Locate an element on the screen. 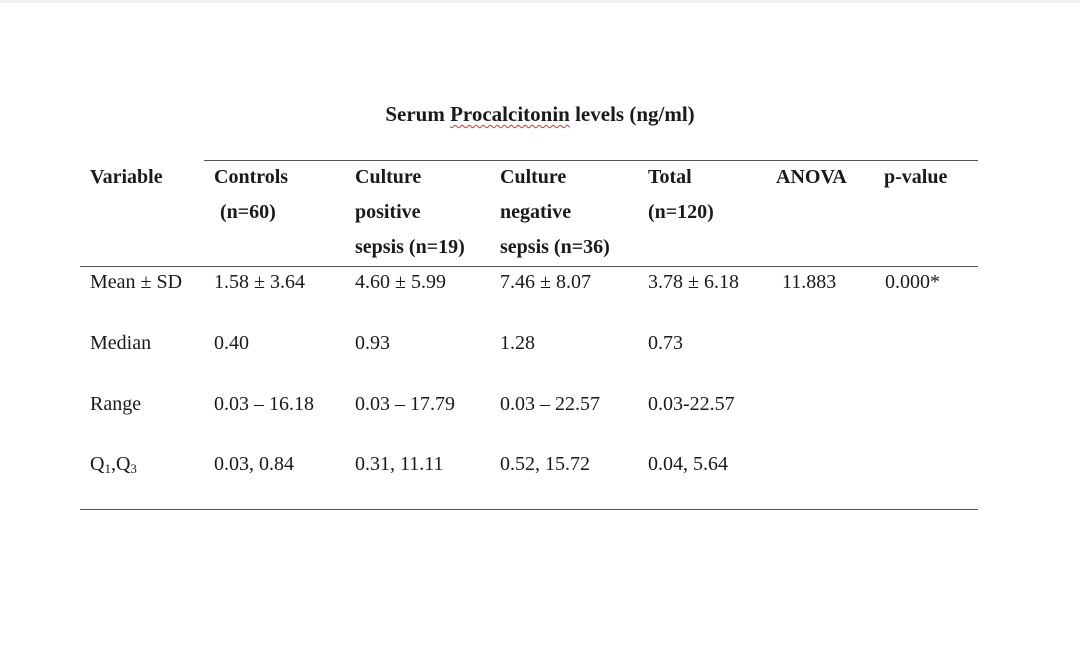 The height and width of the screenshot is (645, 1080). cell-median-controls: 0.40 is located at coordinates (231, 343).